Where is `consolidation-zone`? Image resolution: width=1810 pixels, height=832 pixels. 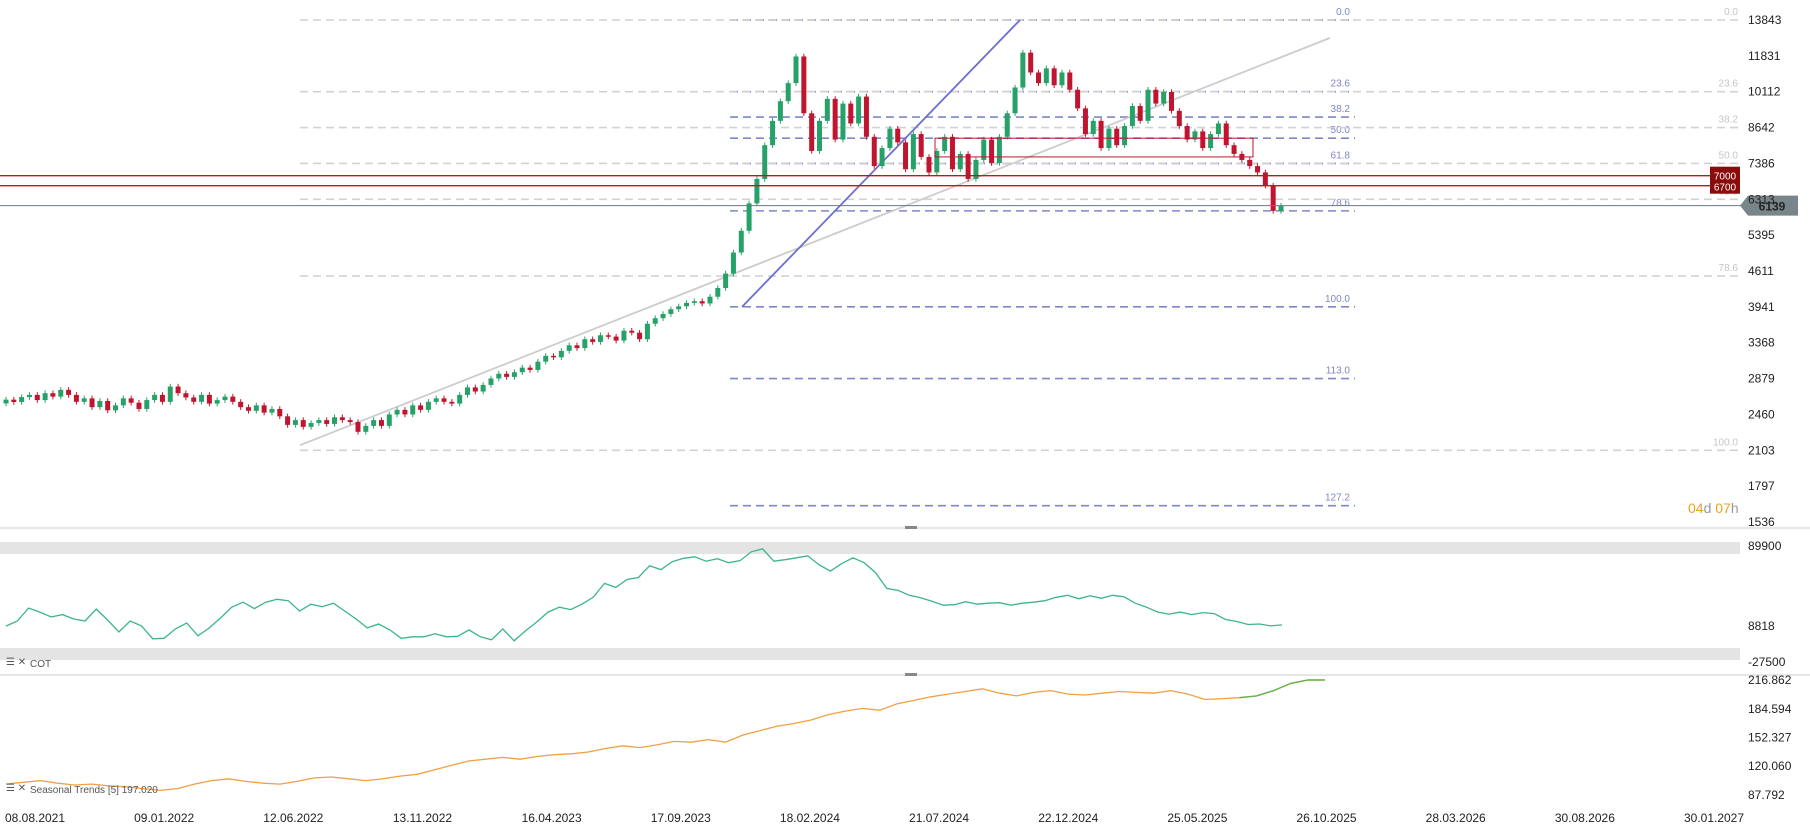 consolidation-zone is located at coordinates (1094, 147).